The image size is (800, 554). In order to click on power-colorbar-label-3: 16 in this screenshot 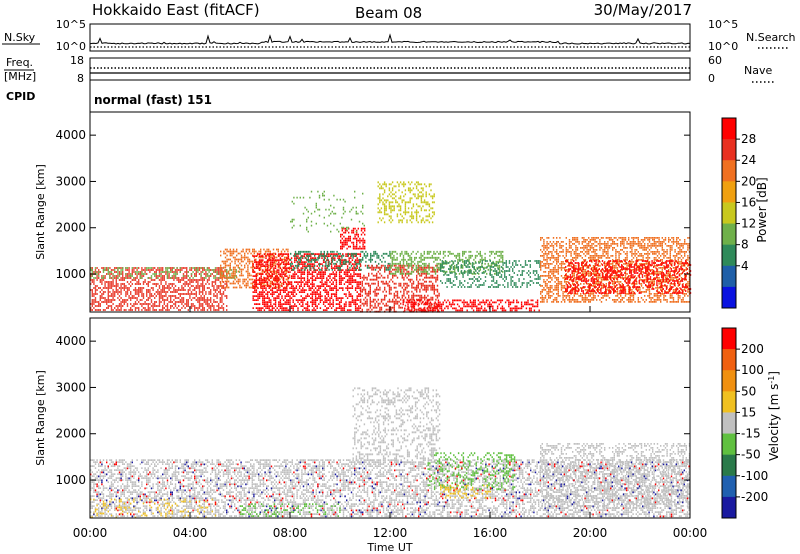, I will do `click(748, 202)`.